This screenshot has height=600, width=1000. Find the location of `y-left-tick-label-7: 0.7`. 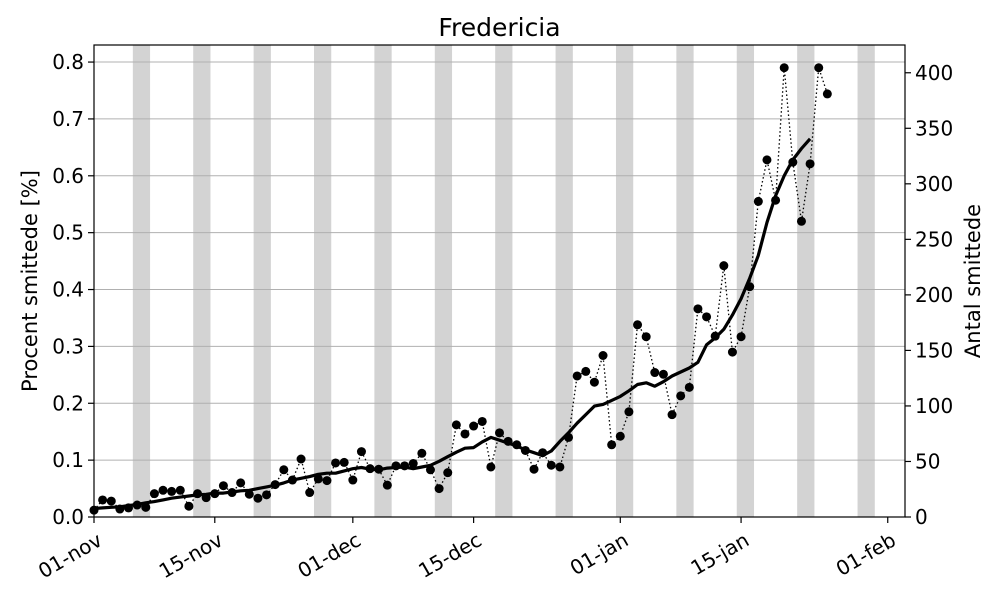

y-left-tick-label-7: 0.7 is located at coordinates (68, 119).